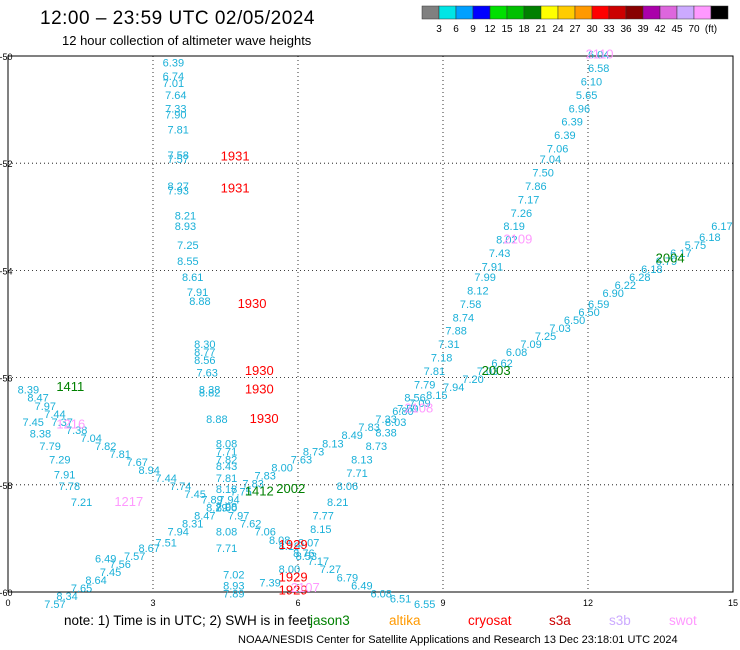 Image resolution: width=740 pixels, height=650 pixels. Describe the element at coordinates (490, 29) in the screenshot. I see `color-scale-label: 12` at that location.